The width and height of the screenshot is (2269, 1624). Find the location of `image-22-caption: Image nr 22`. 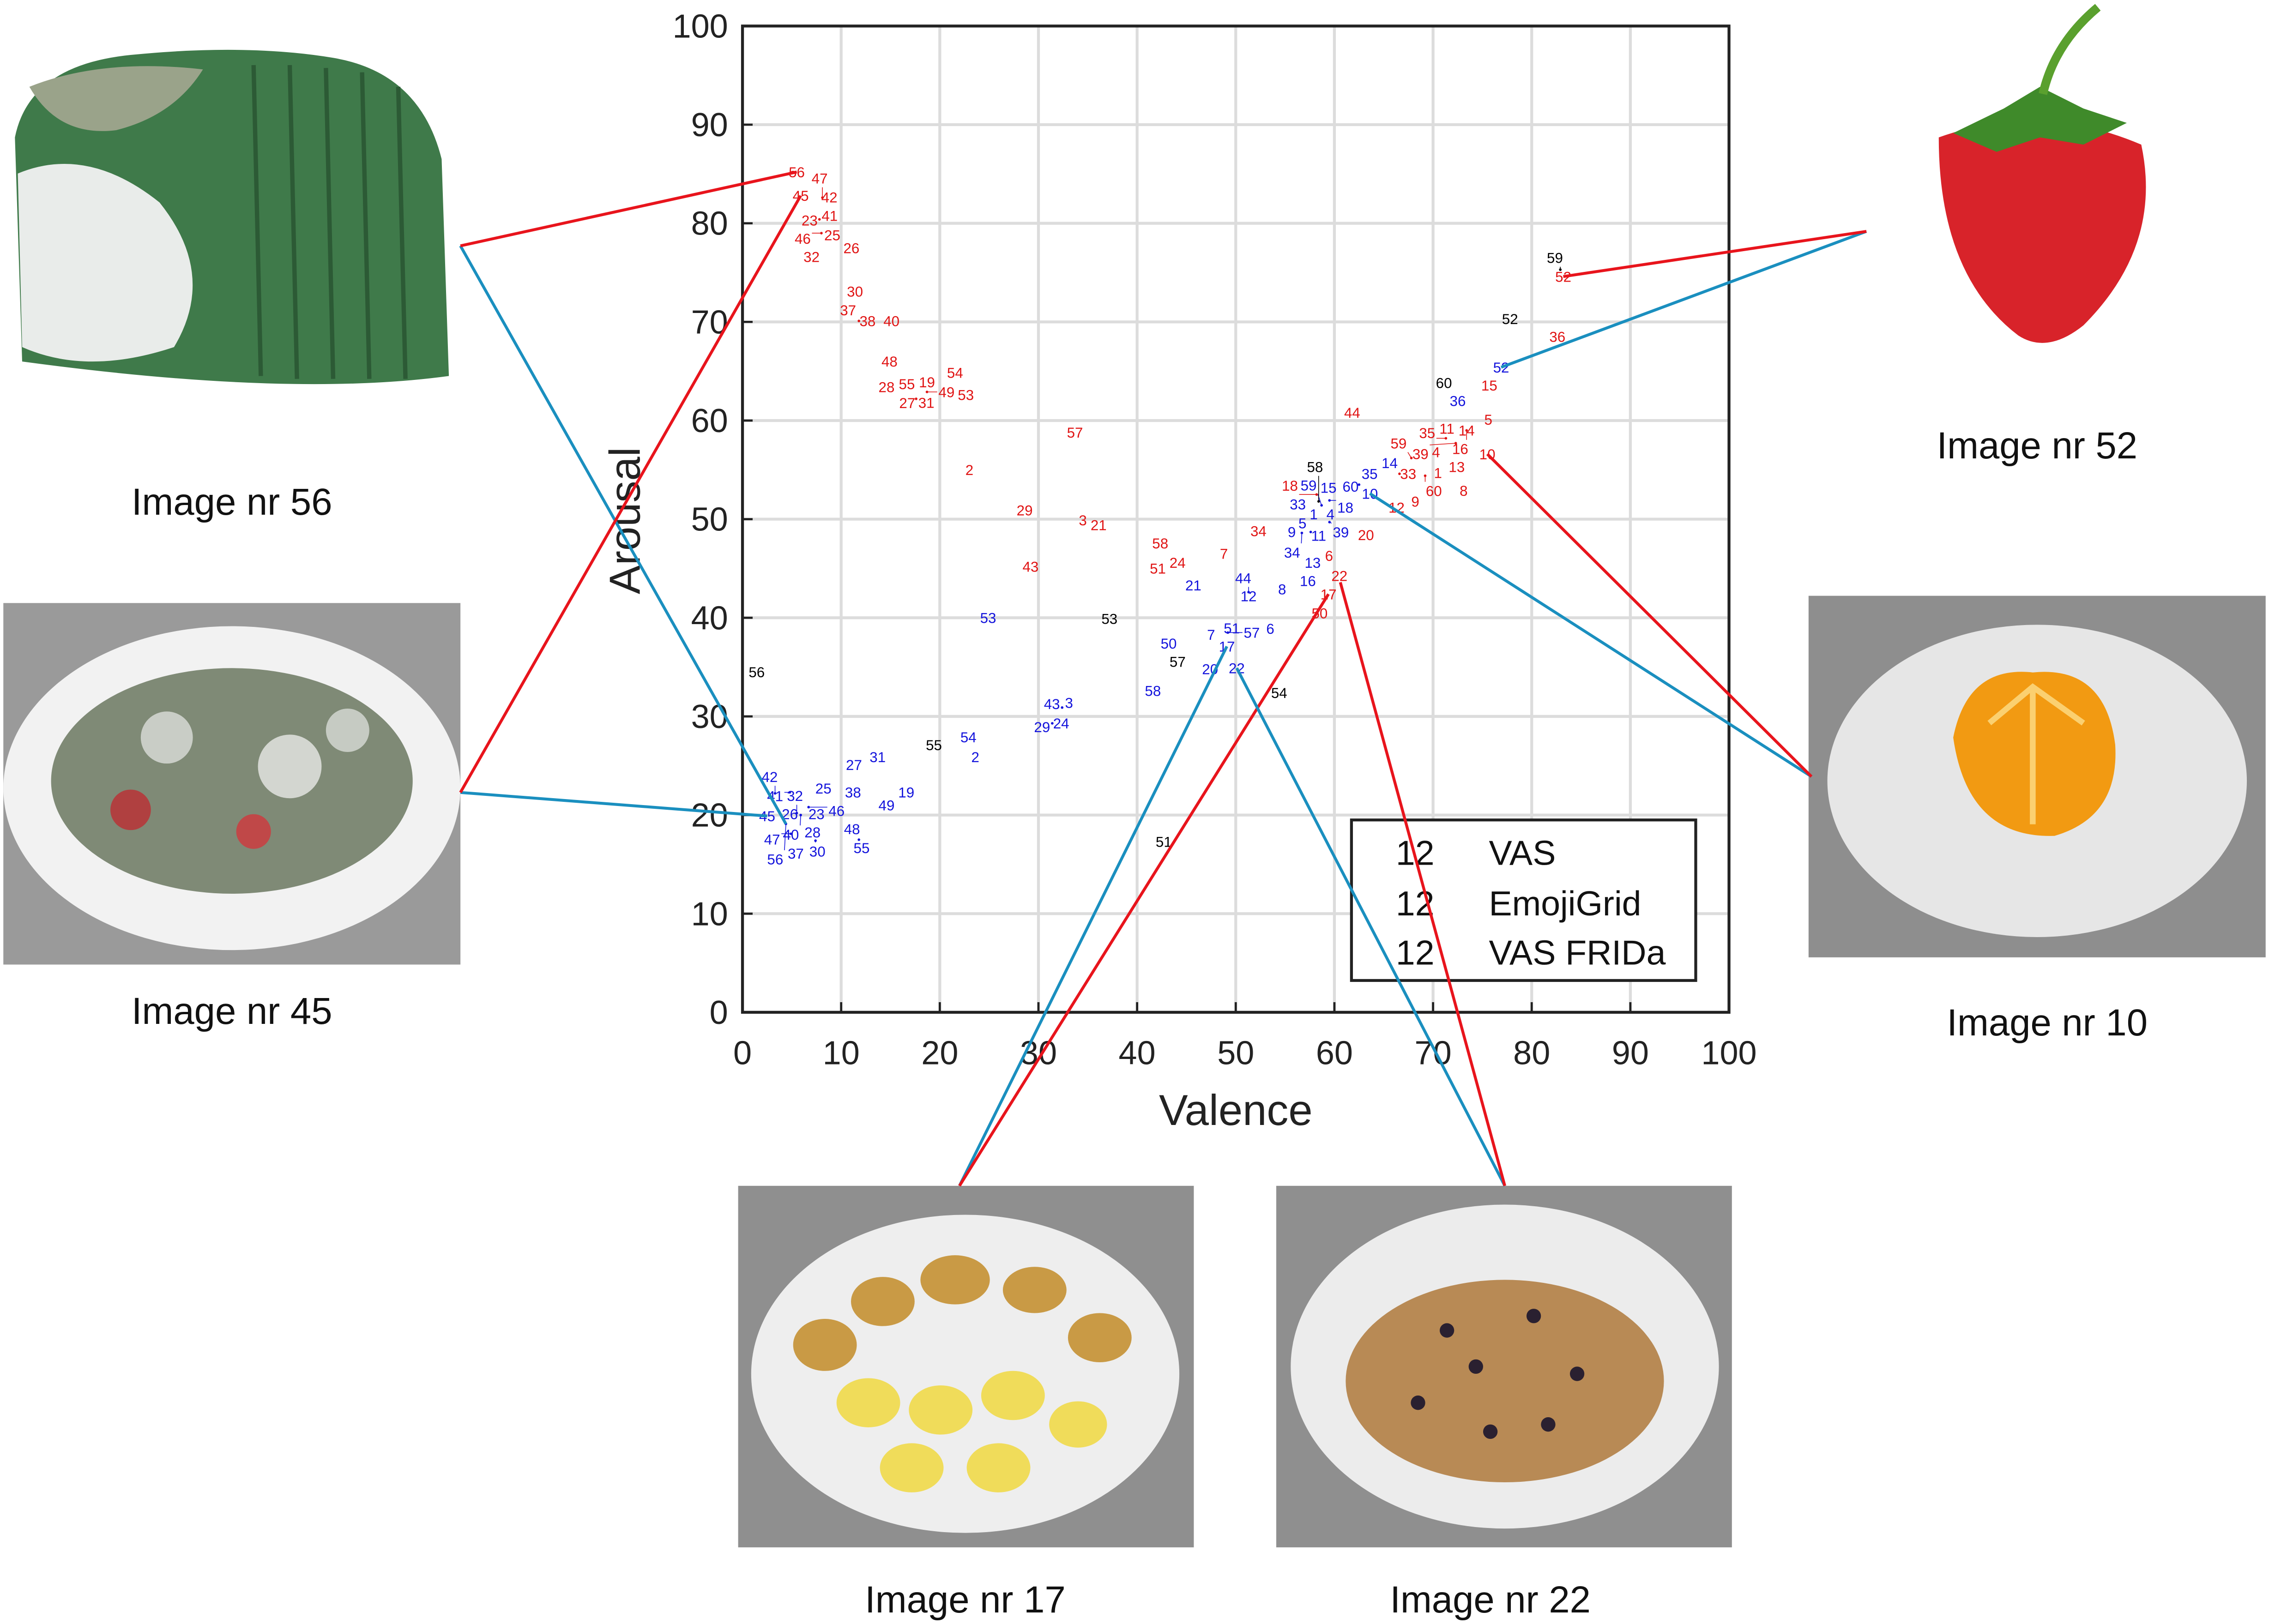

image-22-caption: Image nr 22 is located at coordinates (1490, 1600).